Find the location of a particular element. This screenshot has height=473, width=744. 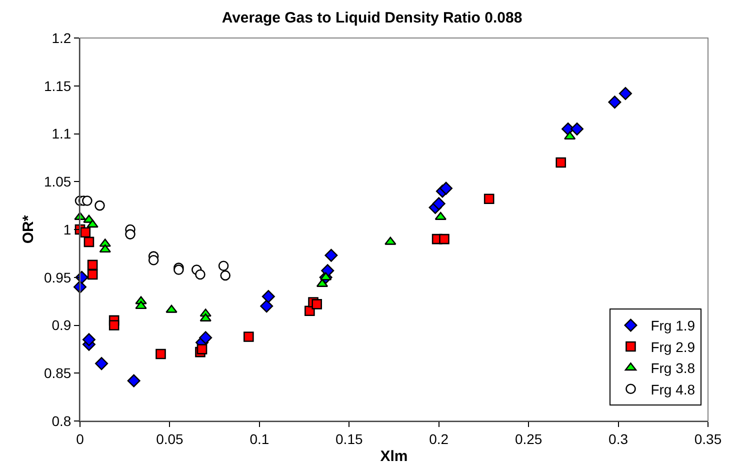

y-tick-label: 1 is located at coordinates (67, 229).